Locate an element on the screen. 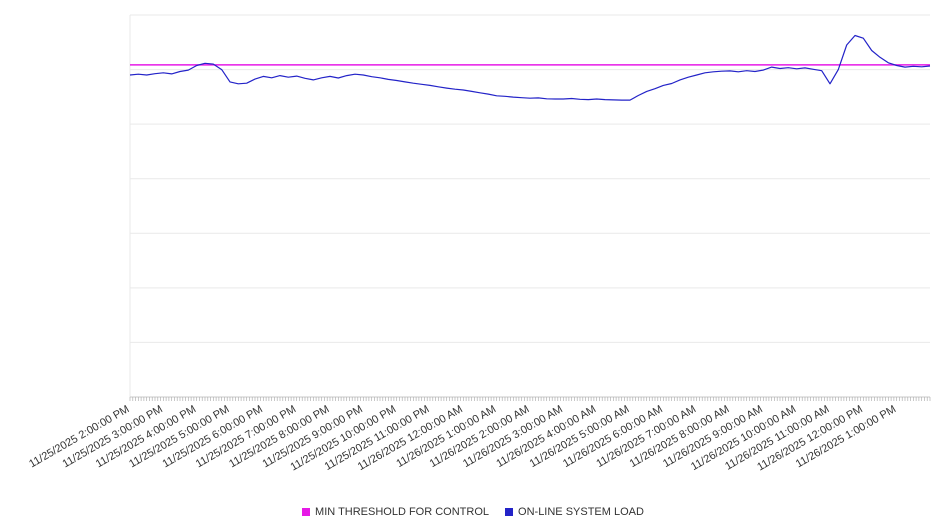 Image resolution: width=946 pixels, height=526 pixels. legend-label-threshold: MIN THRESHOLD FOR CONTROL is located at coordinates (402, 512).